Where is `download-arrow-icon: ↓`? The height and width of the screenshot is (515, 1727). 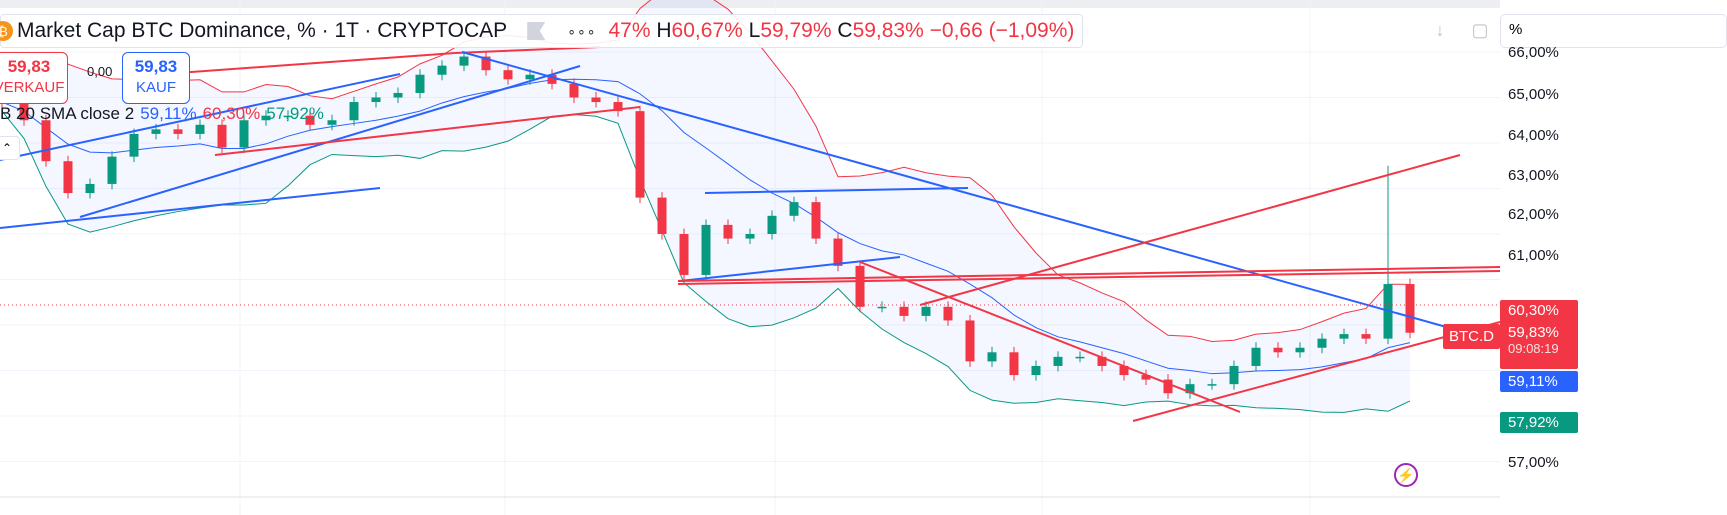 download-arrow-icon: ↓ is located at coordinates (1440, 29).